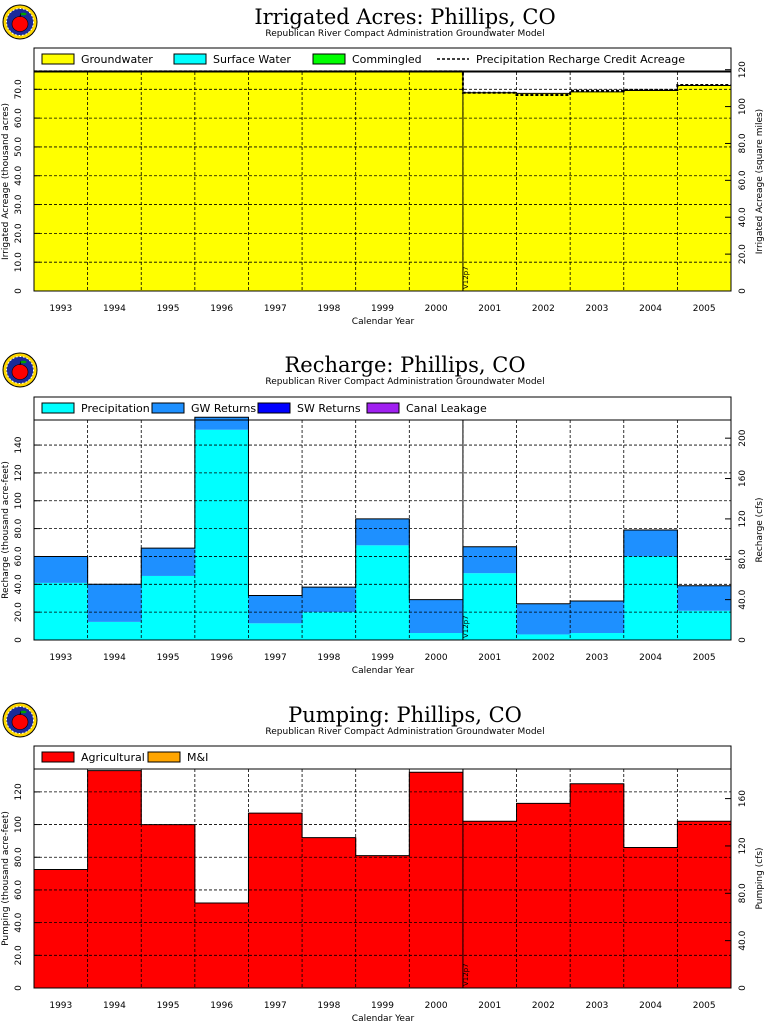 This screenshot has height=1024, width=768. I want to click on x-tick-label-1998: 1998, so click(328, 309).